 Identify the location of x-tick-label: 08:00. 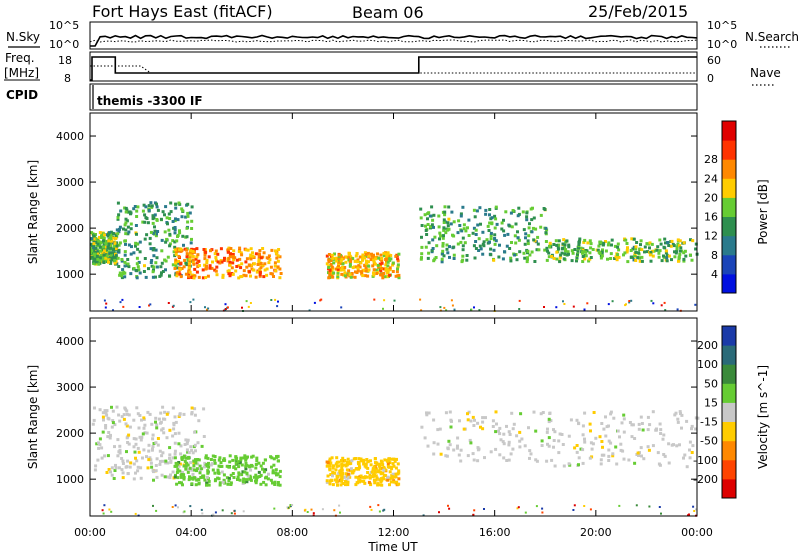
(292, 532).